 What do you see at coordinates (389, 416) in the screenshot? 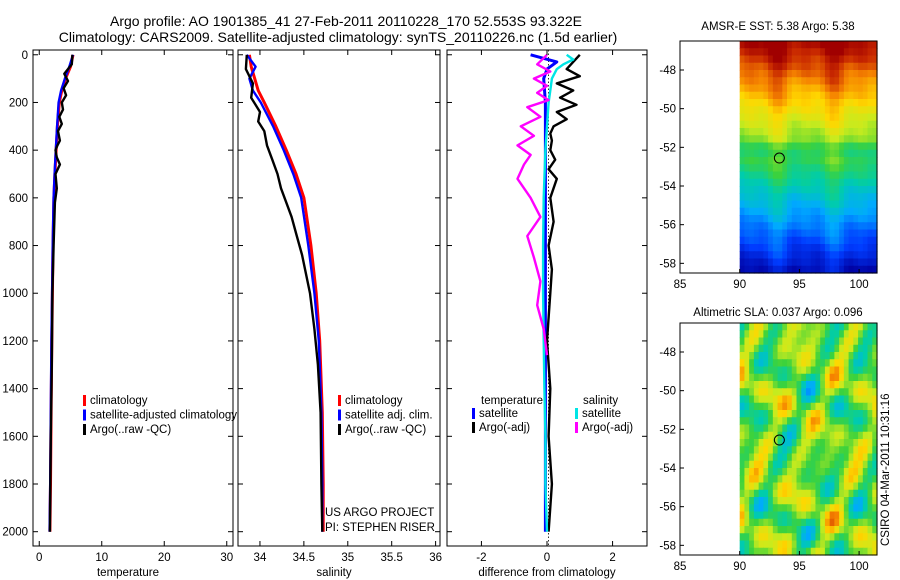
I see `salinity-legend-satellite-adj-clim-label: satellite adj. clim.` at bounding box center [389, 416].